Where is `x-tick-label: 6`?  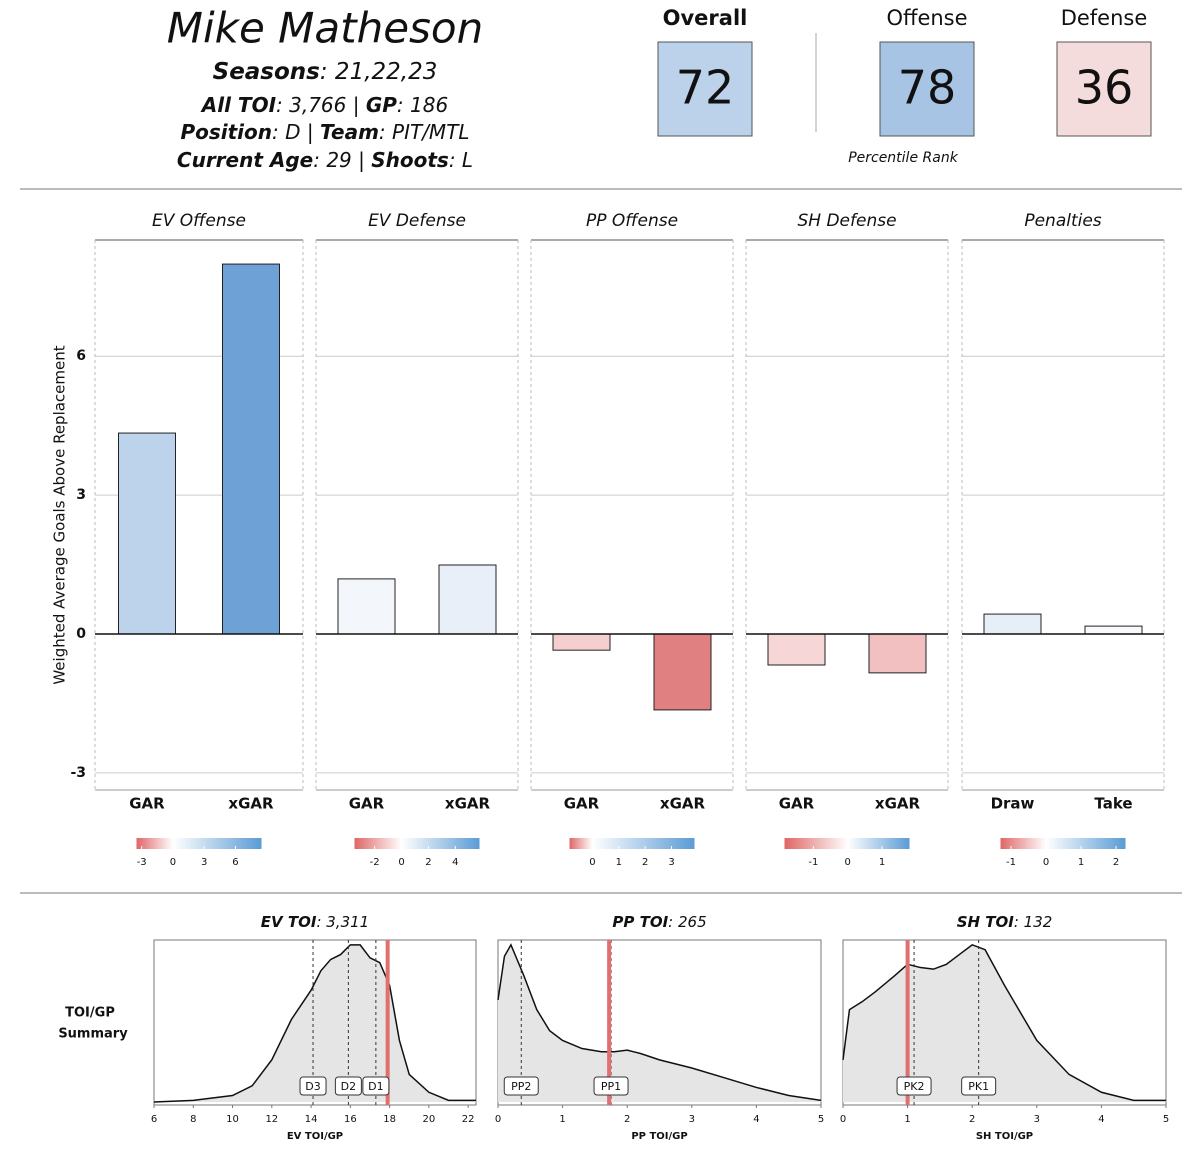 x-tick-label: 6 is located at coordinates (154, 1119).